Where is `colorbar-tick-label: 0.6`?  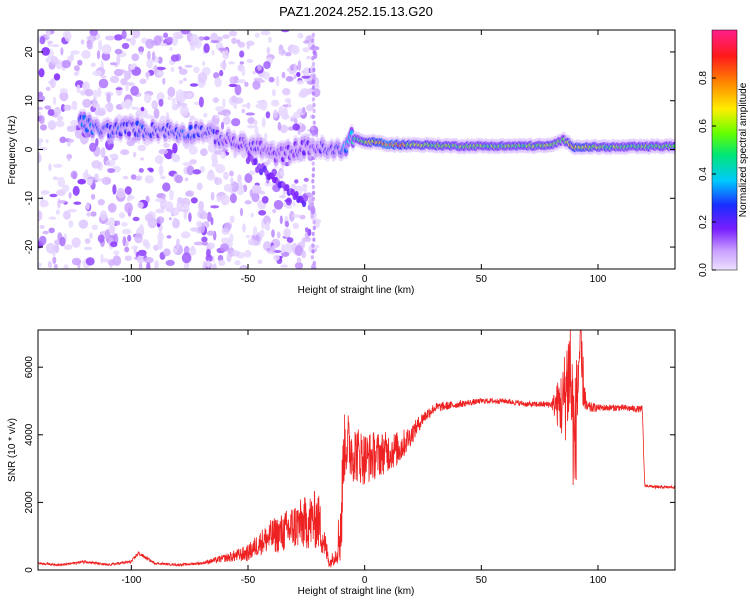 colorbar-tick-label: 0.6 is located at coordinates (703, 126).